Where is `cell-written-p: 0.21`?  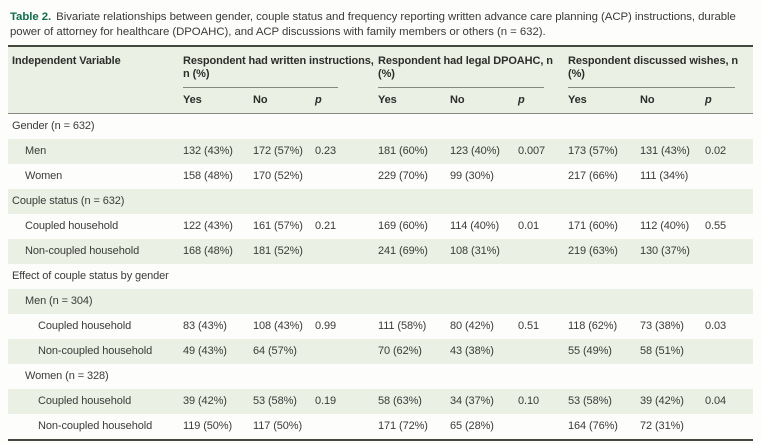
cell-written-p: 0.21 is located at coordinates (326, 226).